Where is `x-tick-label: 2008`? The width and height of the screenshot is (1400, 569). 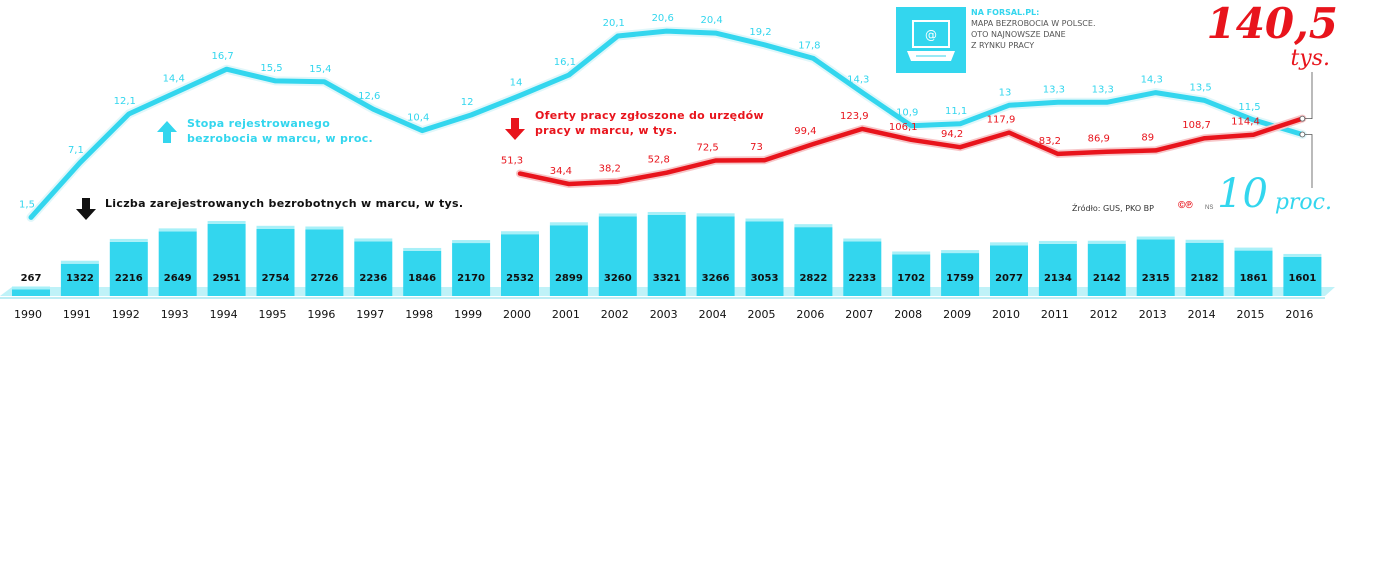 x-tick-label: 2008 is located at coordinates (908, 314).